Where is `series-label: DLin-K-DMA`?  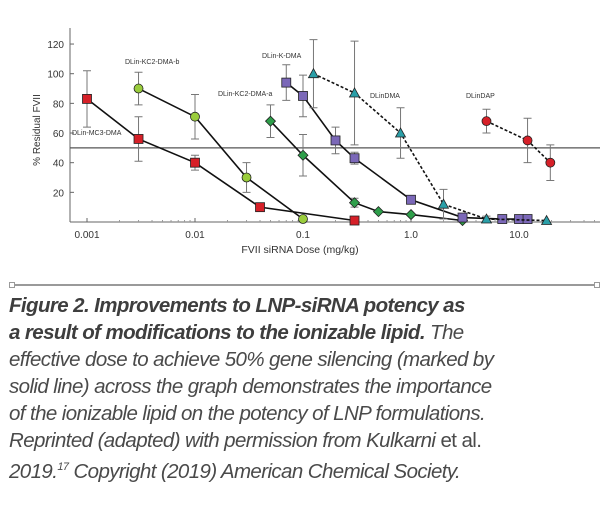 series-label: DLin-K-DMA is located at coordinates (282, 56).